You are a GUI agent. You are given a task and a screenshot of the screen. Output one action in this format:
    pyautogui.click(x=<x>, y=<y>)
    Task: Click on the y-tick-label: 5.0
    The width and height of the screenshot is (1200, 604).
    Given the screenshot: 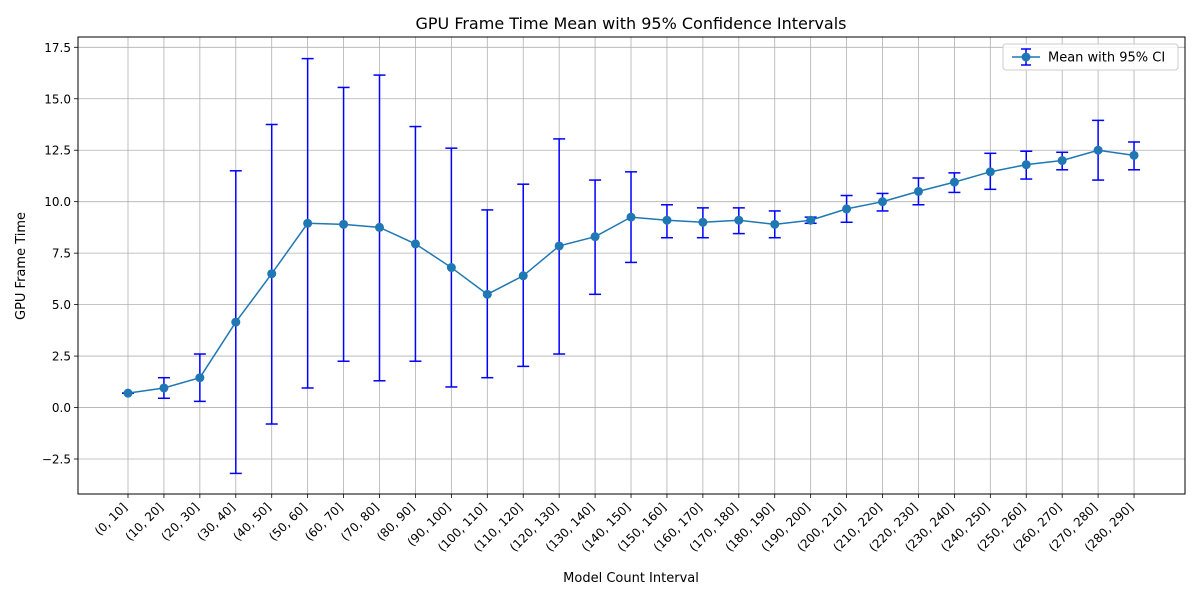 What is the action you would take?
    pyautogui.click(x=61, y=305)
    